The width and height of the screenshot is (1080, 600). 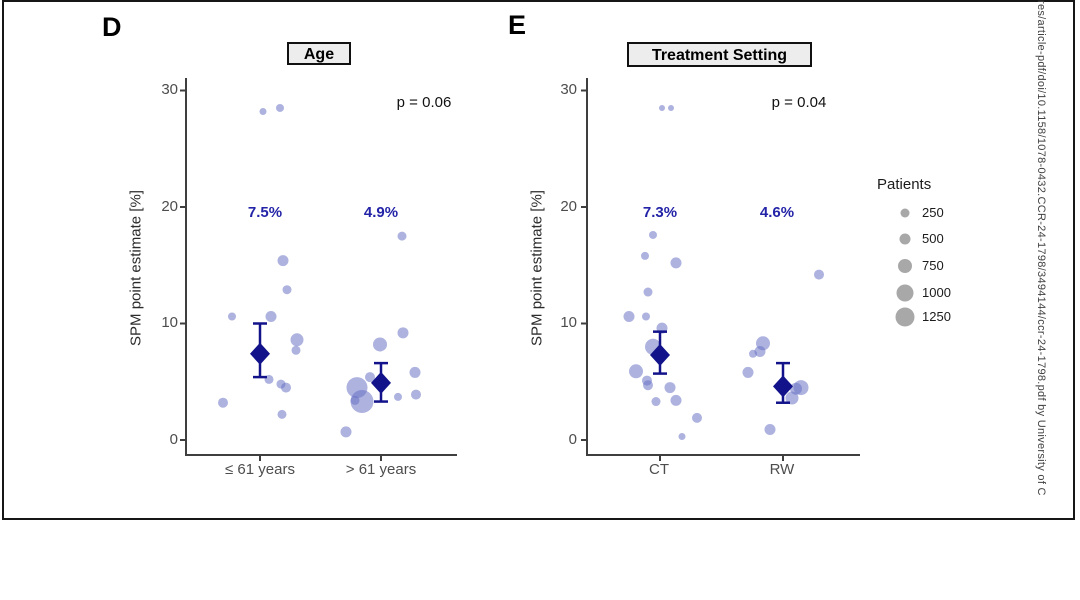 What do you see at coordinates (173, 439) in the screenshot?
I see `panel-d-ytick-0: 0` at bounding box center [173, 439].